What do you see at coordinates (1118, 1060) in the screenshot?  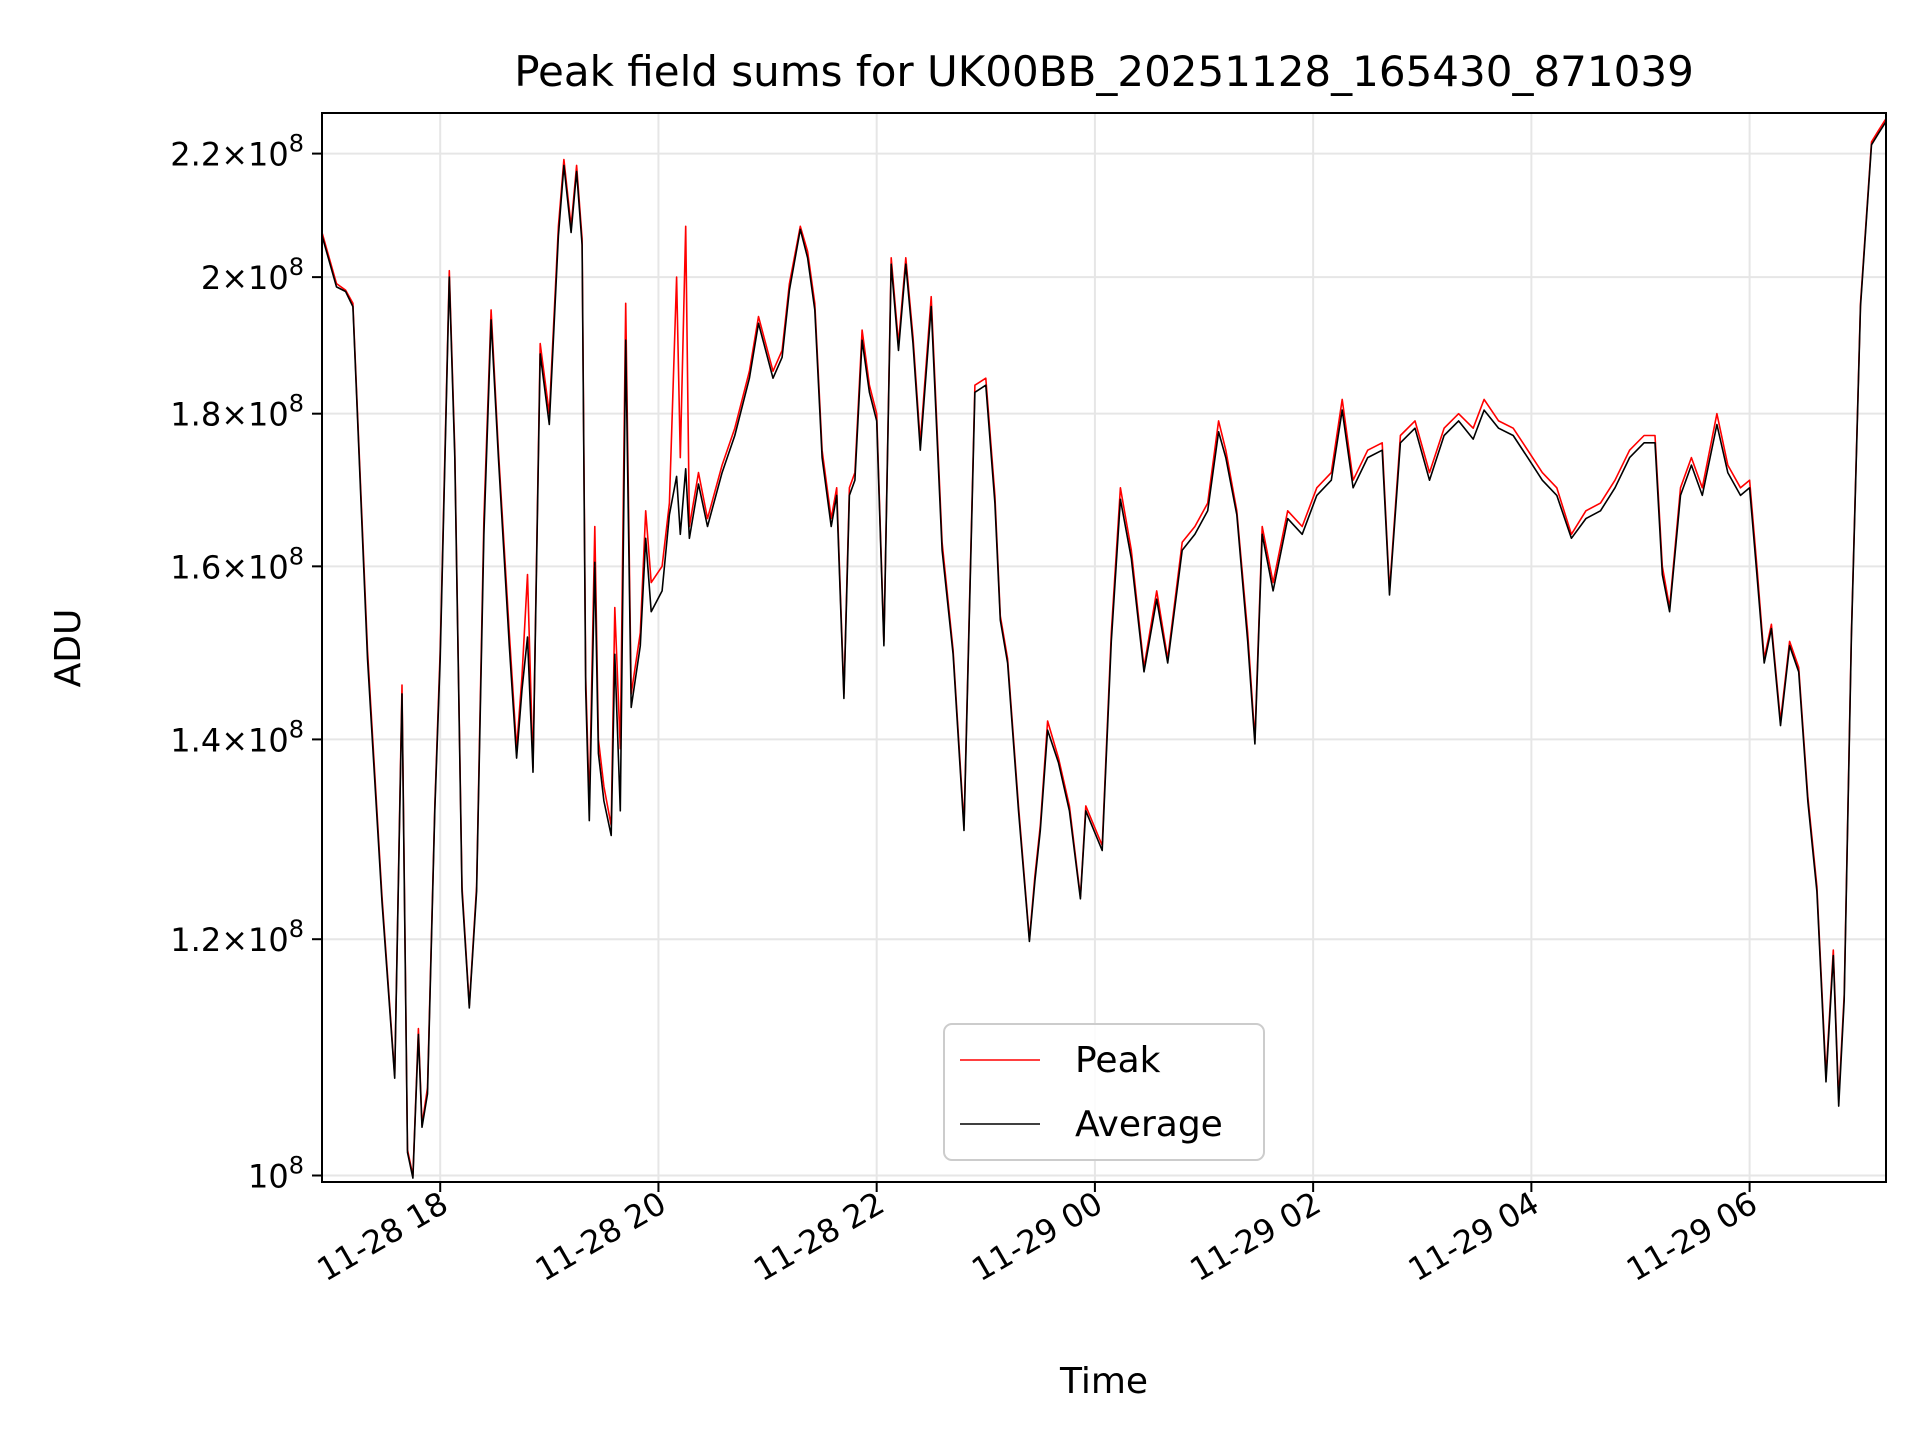 I see `legend-label-peak: Peak` at bounding box center [1118, 1060].